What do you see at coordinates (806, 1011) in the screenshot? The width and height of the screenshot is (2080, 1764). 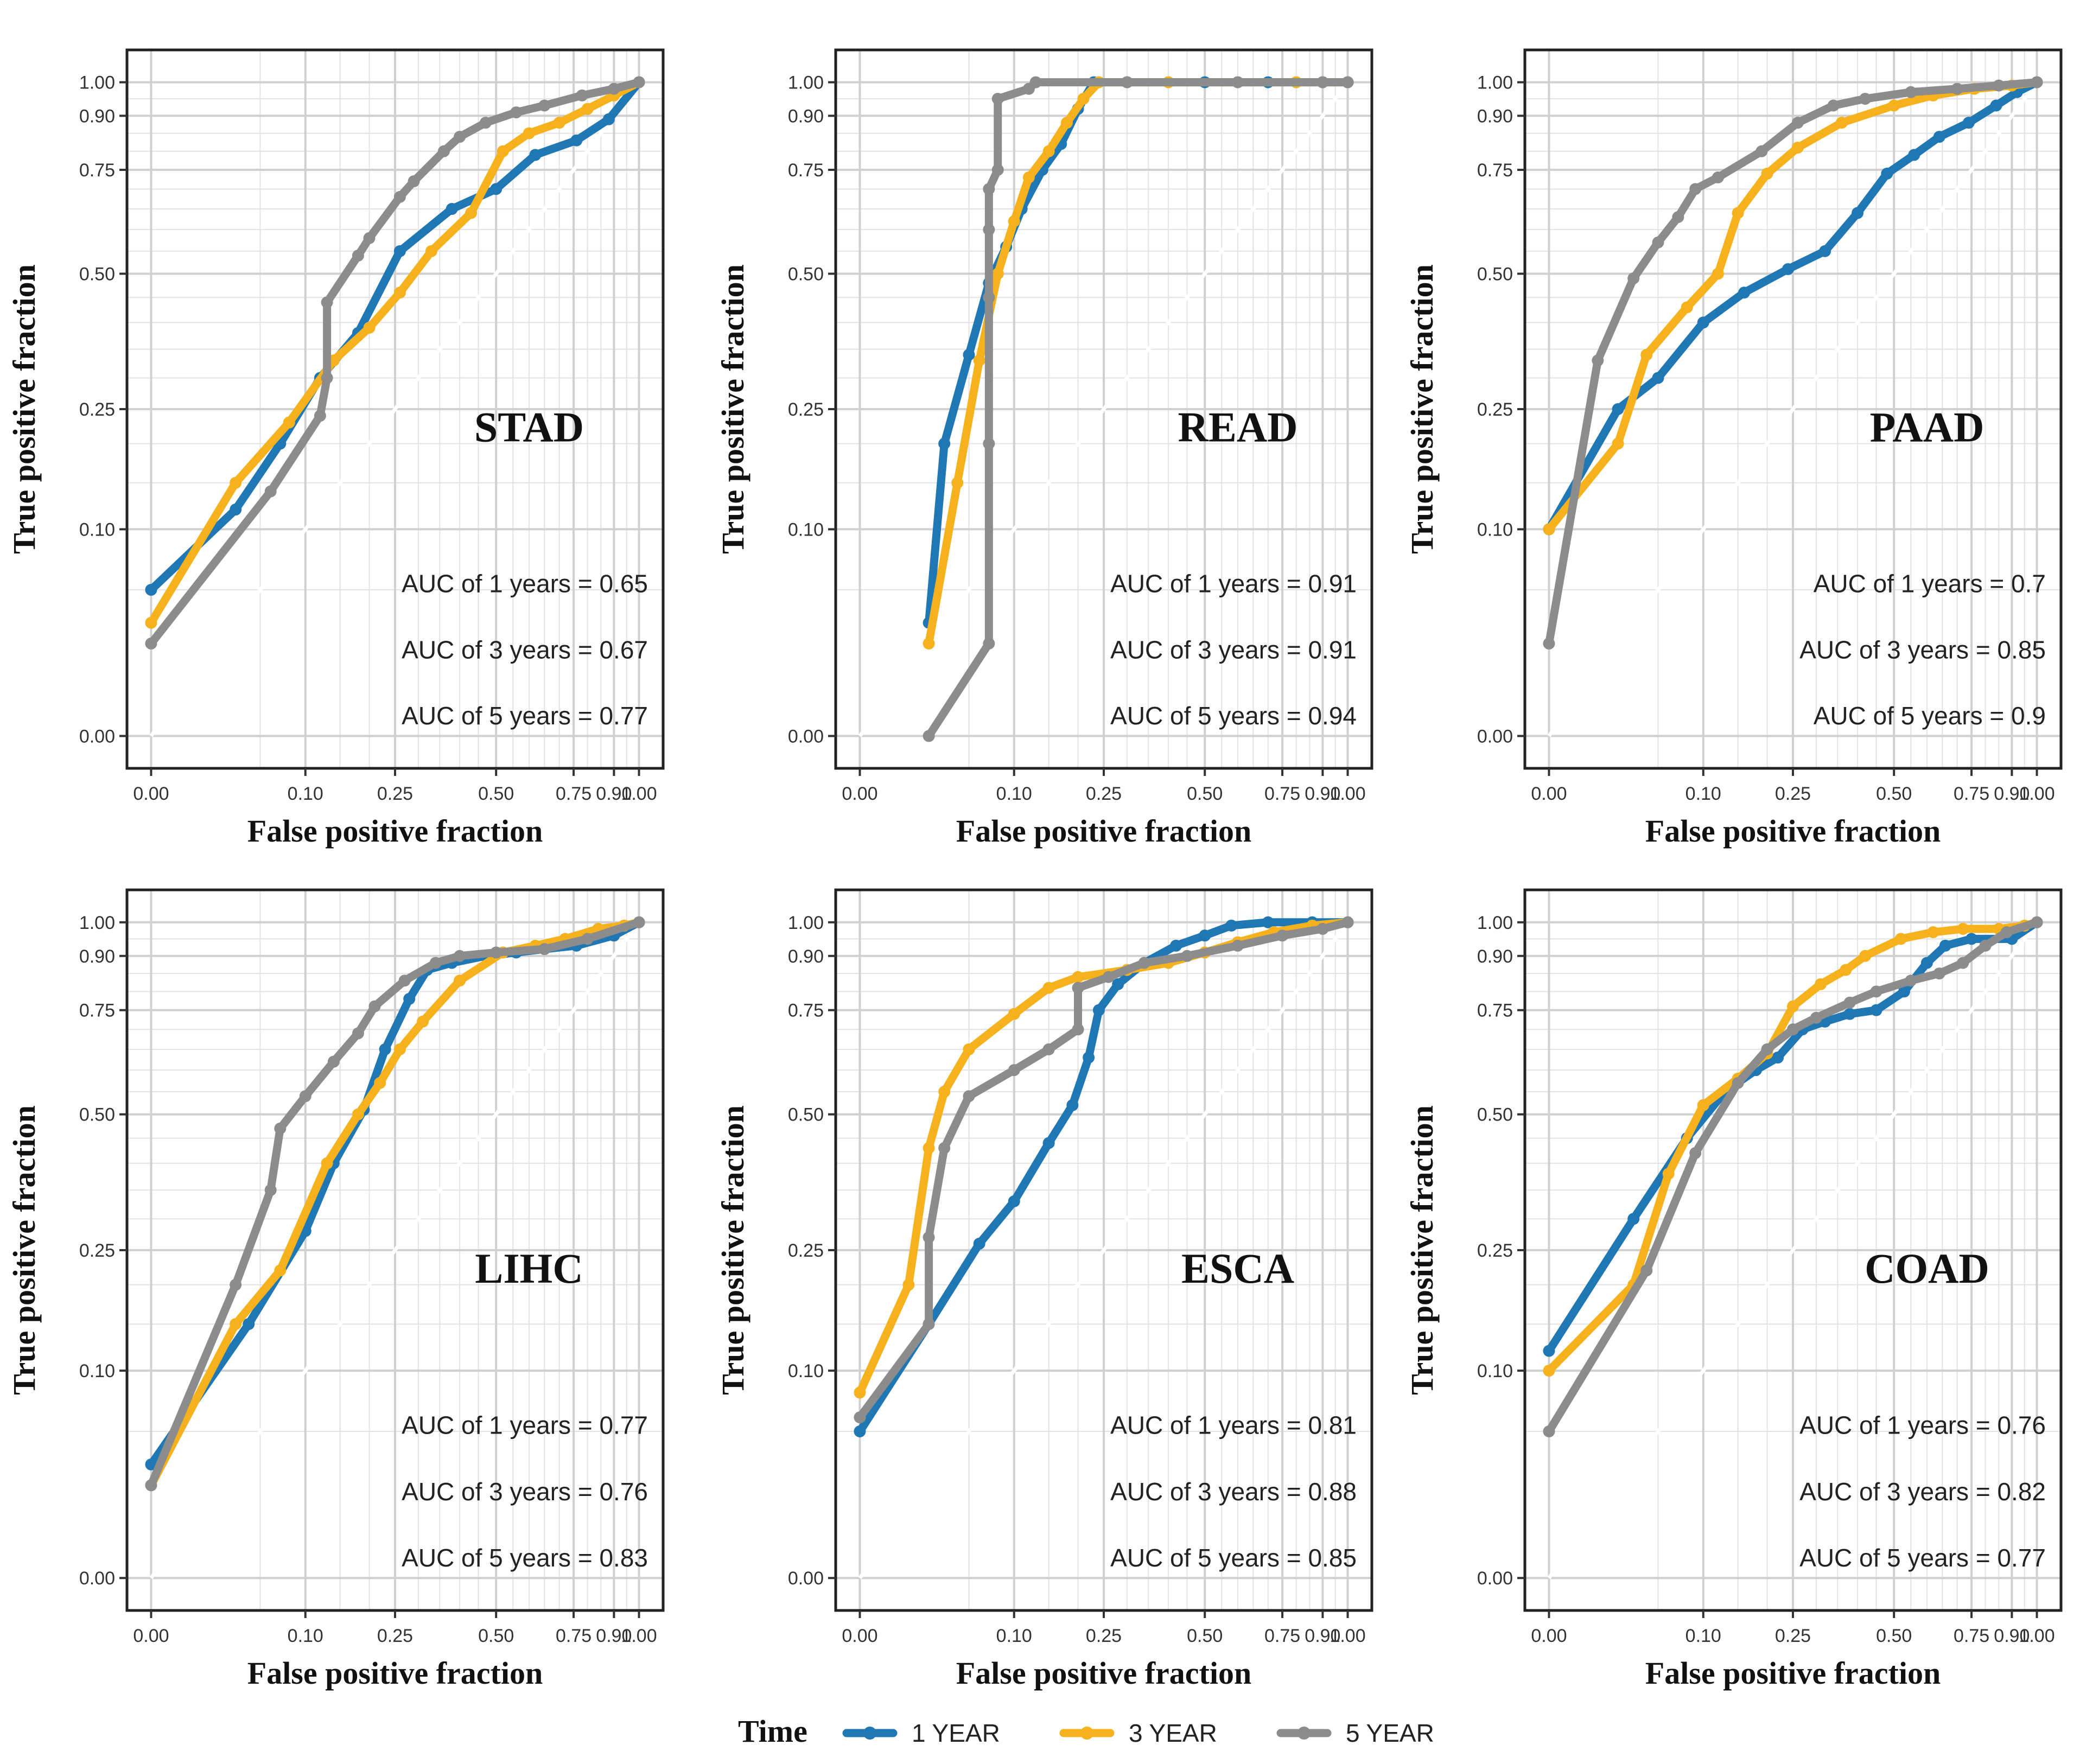 I see `y-tick-label: 0.75` at bounding box center [806, 1011].